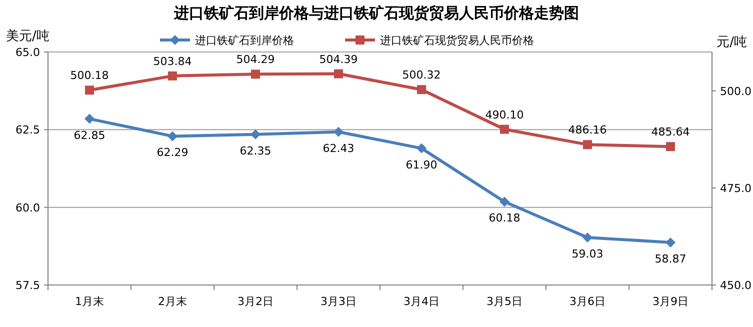  What do you see at coordinates (670, 301) in the screenshot?
I see `x-tick-label: 3月9日` at bounding box center [670, 301].